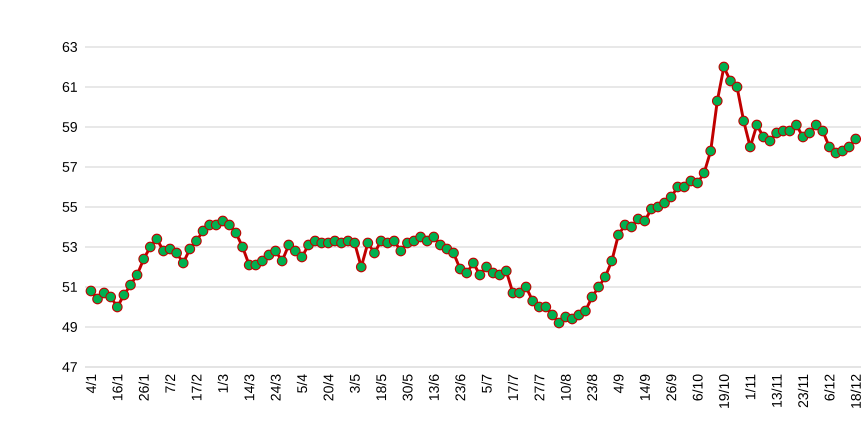  I want to click on x-tick-label: 18/12, so click(855, 391).